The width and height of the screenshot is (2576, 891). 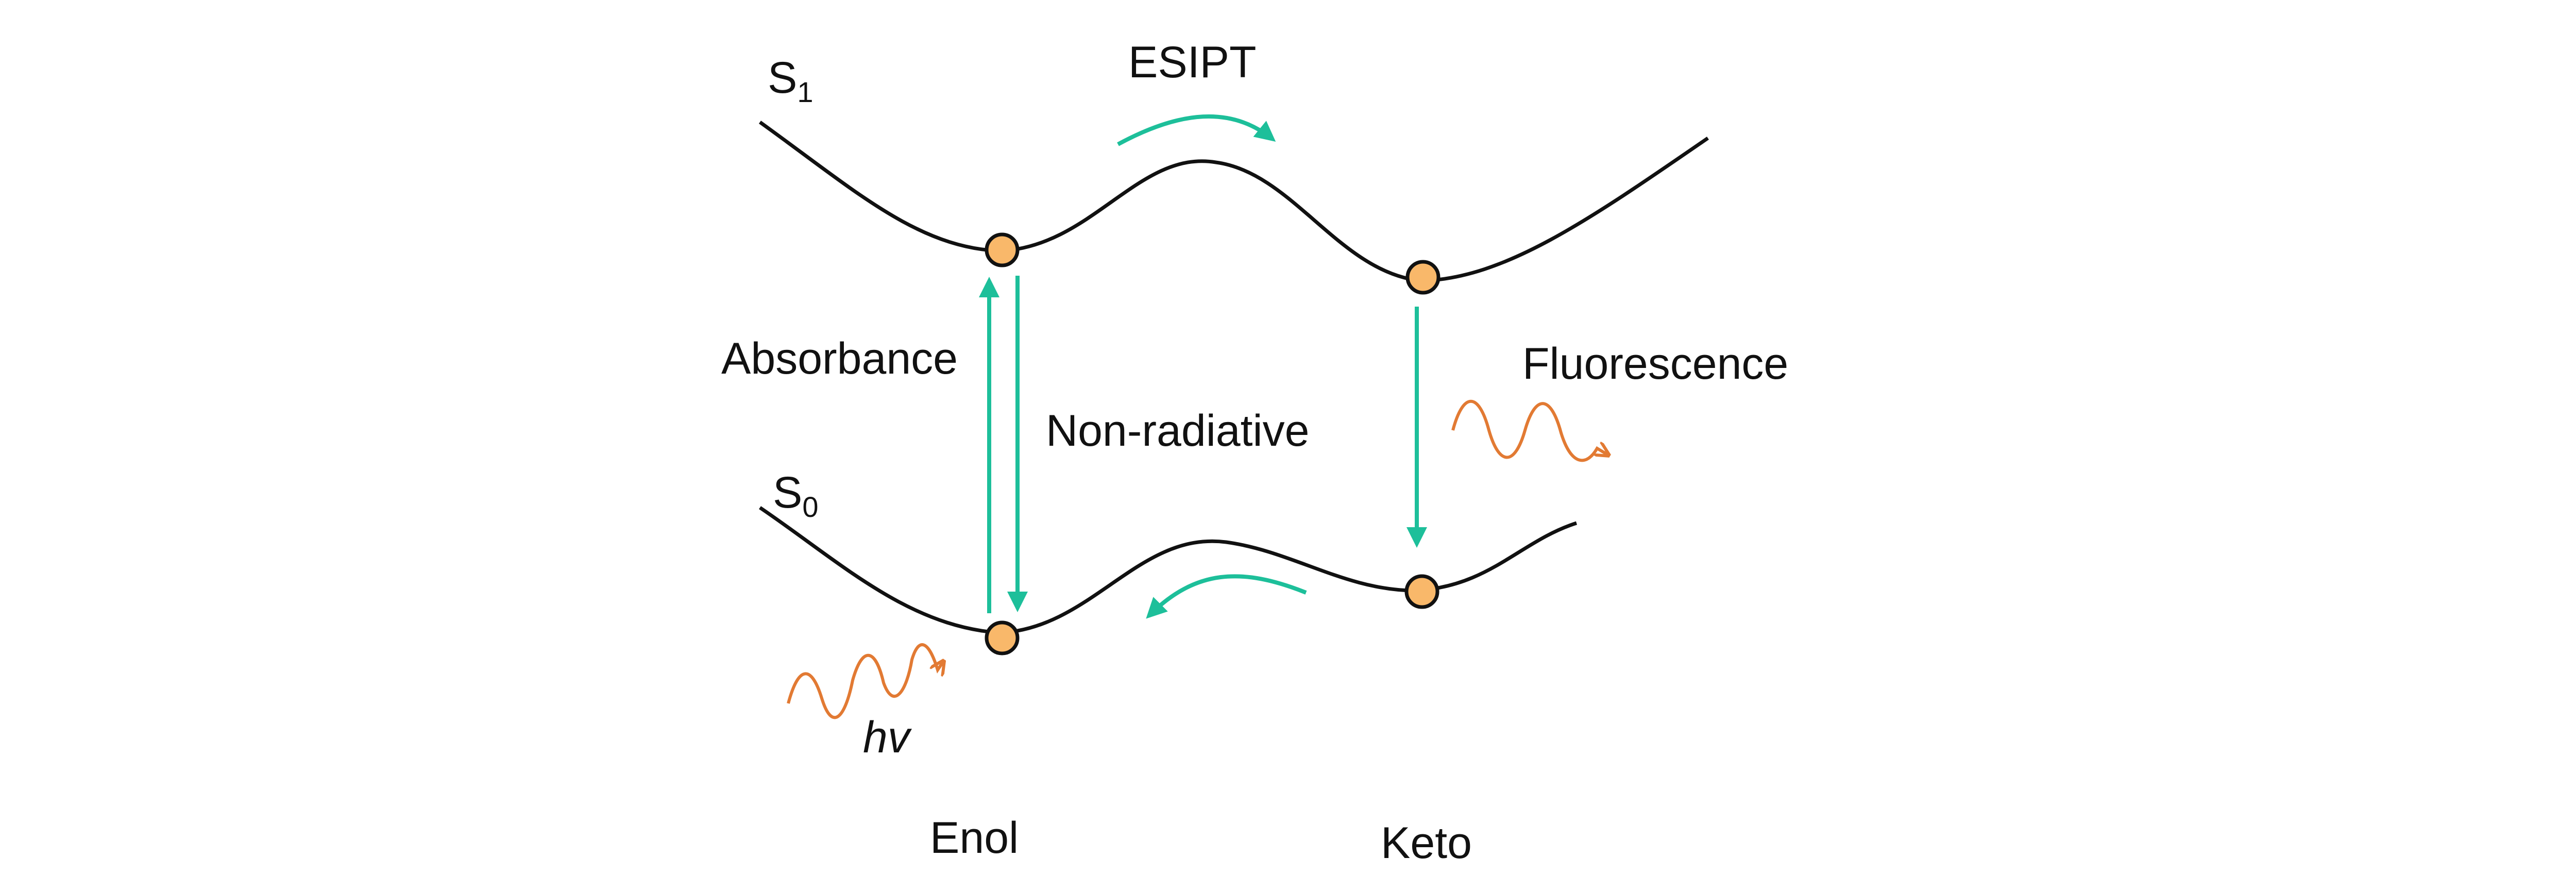 What do you see at coordinates (887, 737) in the screenshot?
I see `hv-label: hv` at bounding box center [887, 737].